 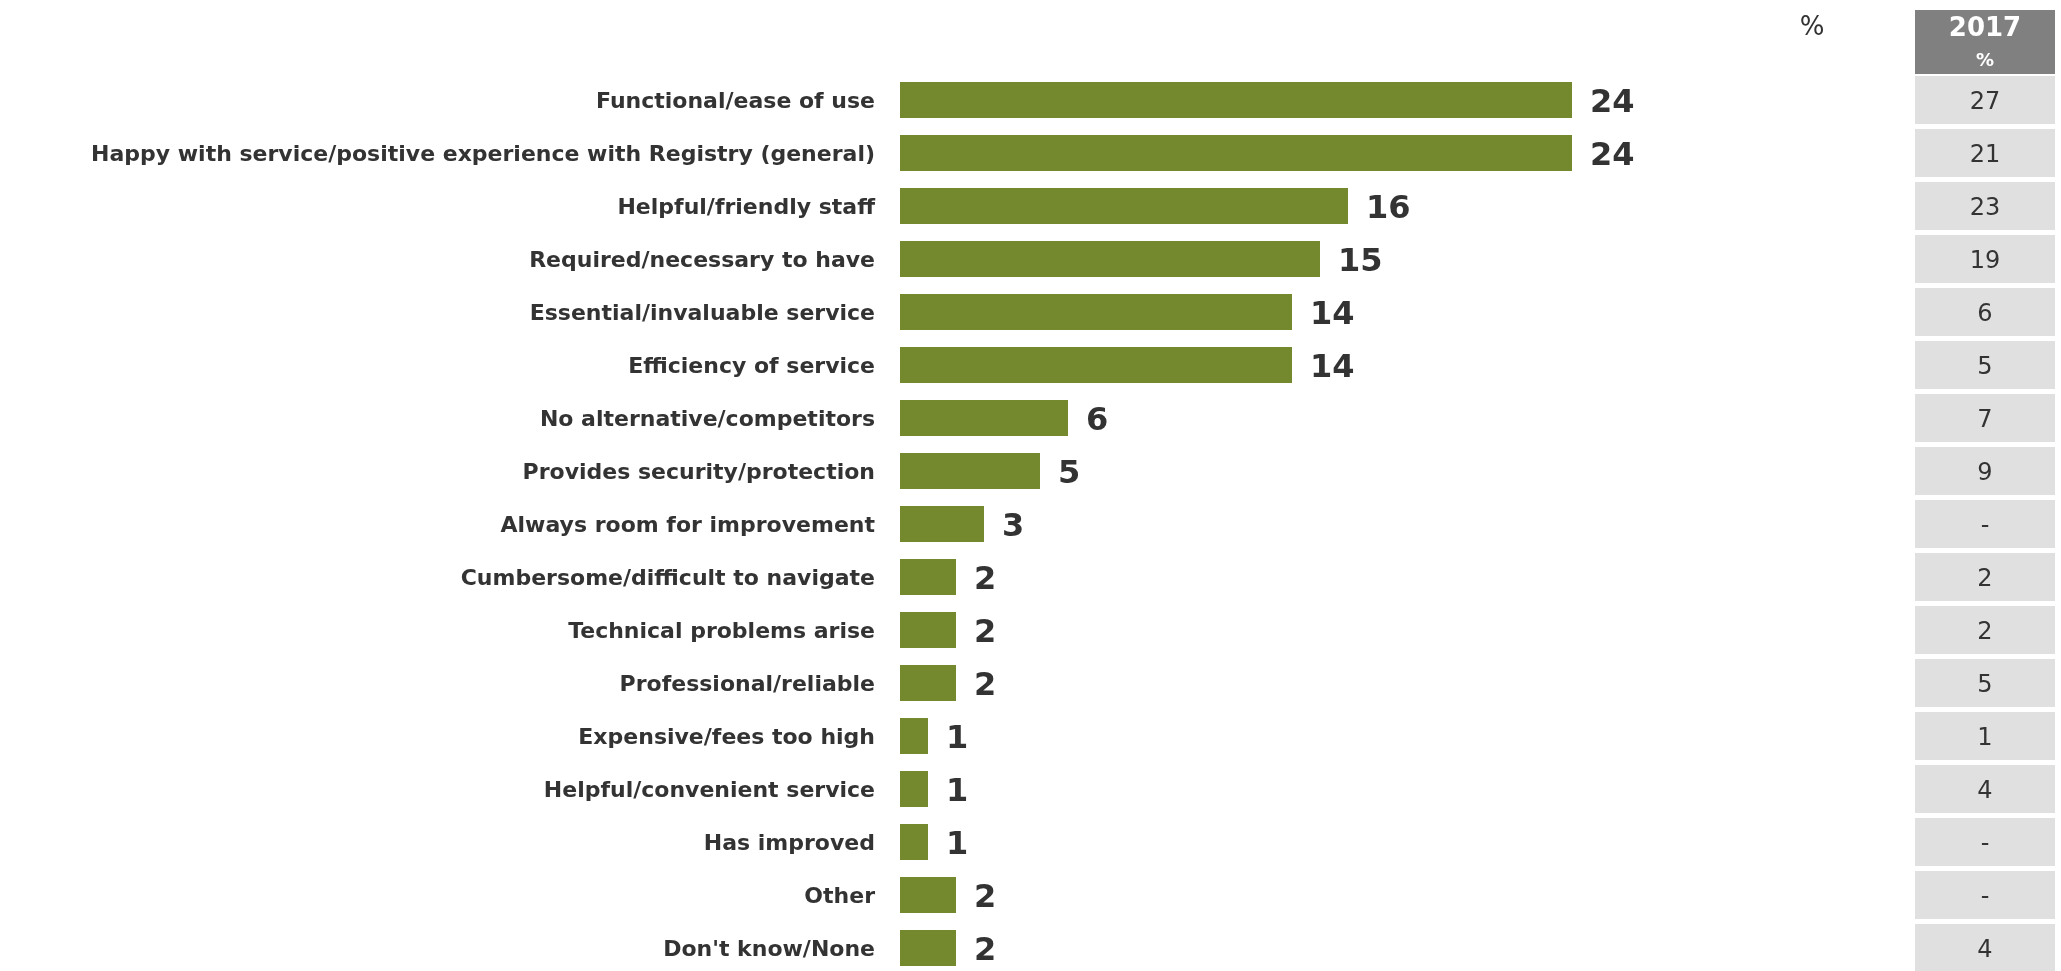 What do you see at coordinates (483, 153) in the screenshot?
I see `y-tick-label: Happy with service/positive experience with Registry (general)` at bounding box center [483, 153].